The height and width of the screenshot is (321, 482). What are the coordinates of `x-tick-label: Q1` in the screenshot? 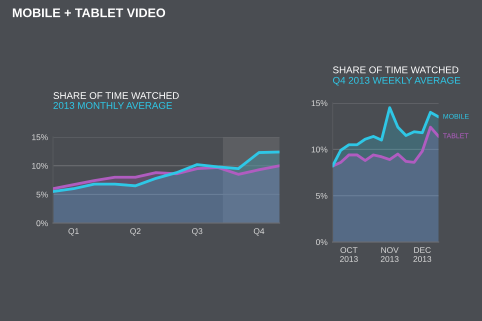 It's located at (73, 232).